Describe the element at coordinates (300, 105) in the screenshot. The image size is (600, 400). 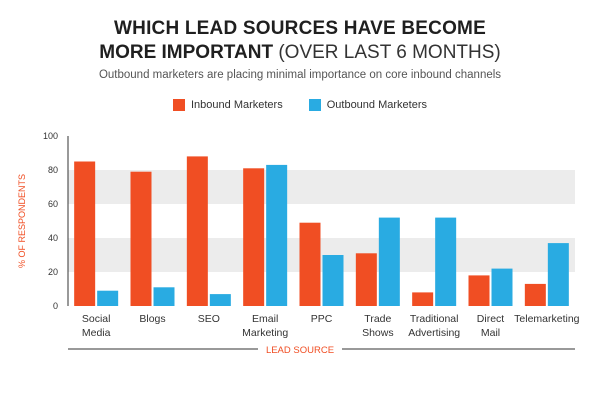
I see `chart-legend: Inbound Marketers Outbound Marketers` at that location.